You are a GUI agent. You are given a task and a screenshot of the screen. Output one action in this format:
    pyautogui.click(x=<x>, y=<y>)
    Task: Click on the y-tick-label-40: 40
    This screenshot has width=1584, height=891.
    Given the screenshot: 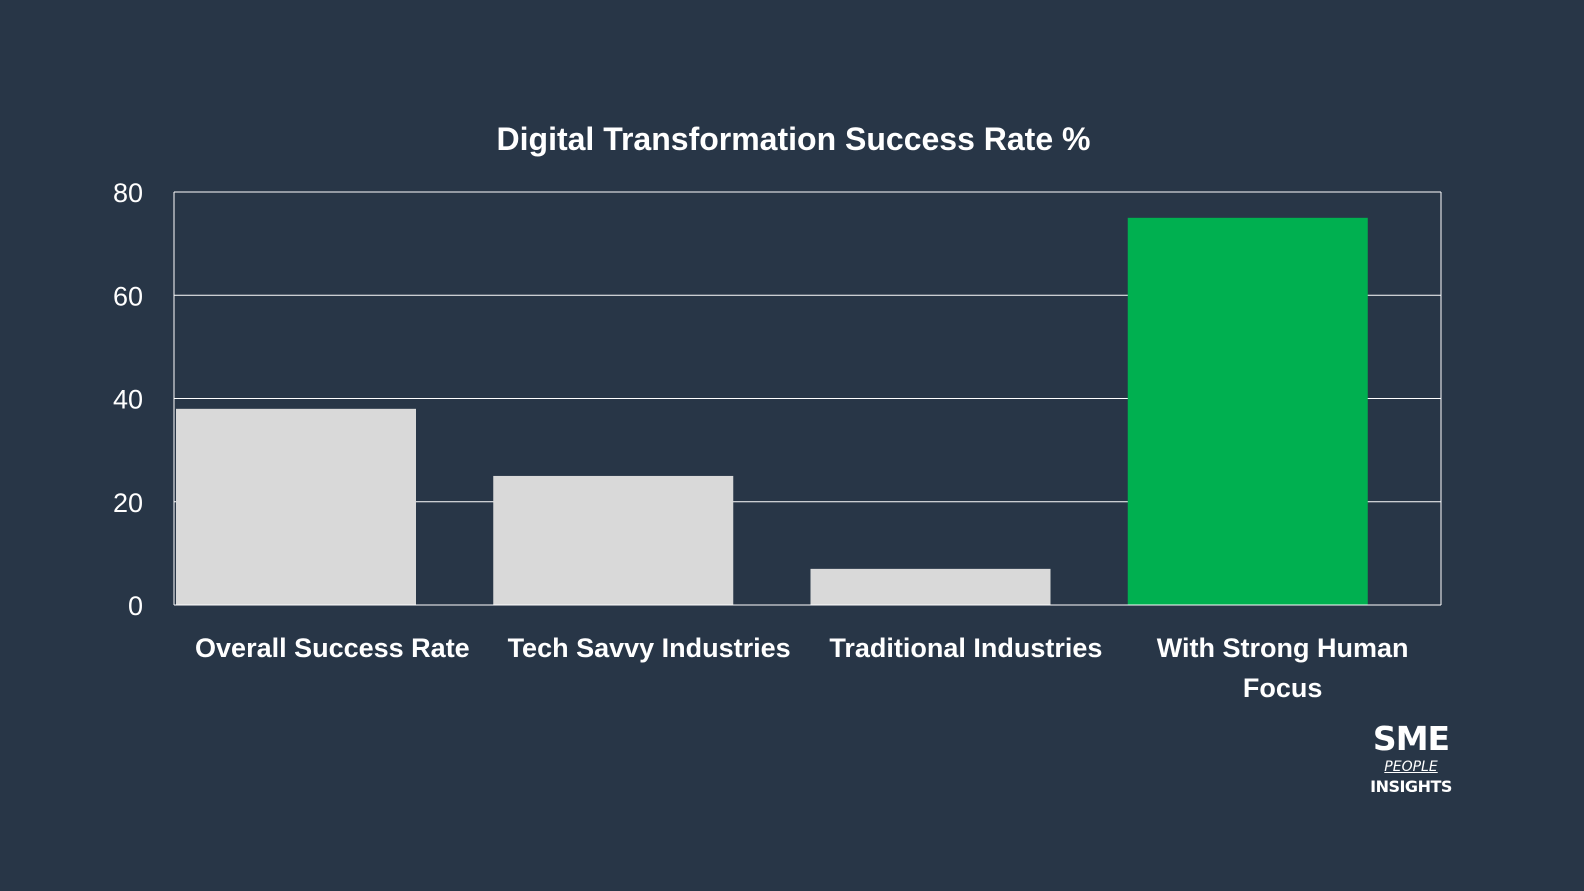 What is the action you would take?
    pyautogui.click(x=128, y=400)
    